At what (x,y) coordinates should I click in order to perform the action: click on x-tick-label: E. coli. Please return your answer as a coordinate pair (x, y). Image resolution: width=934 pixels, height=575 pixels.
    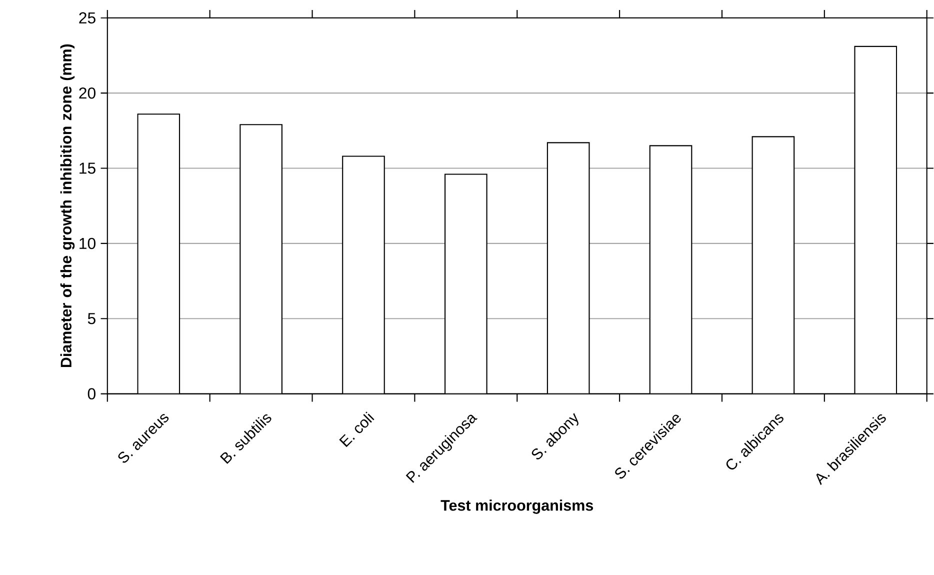
    Looking at the image, I should click on (356, 430).